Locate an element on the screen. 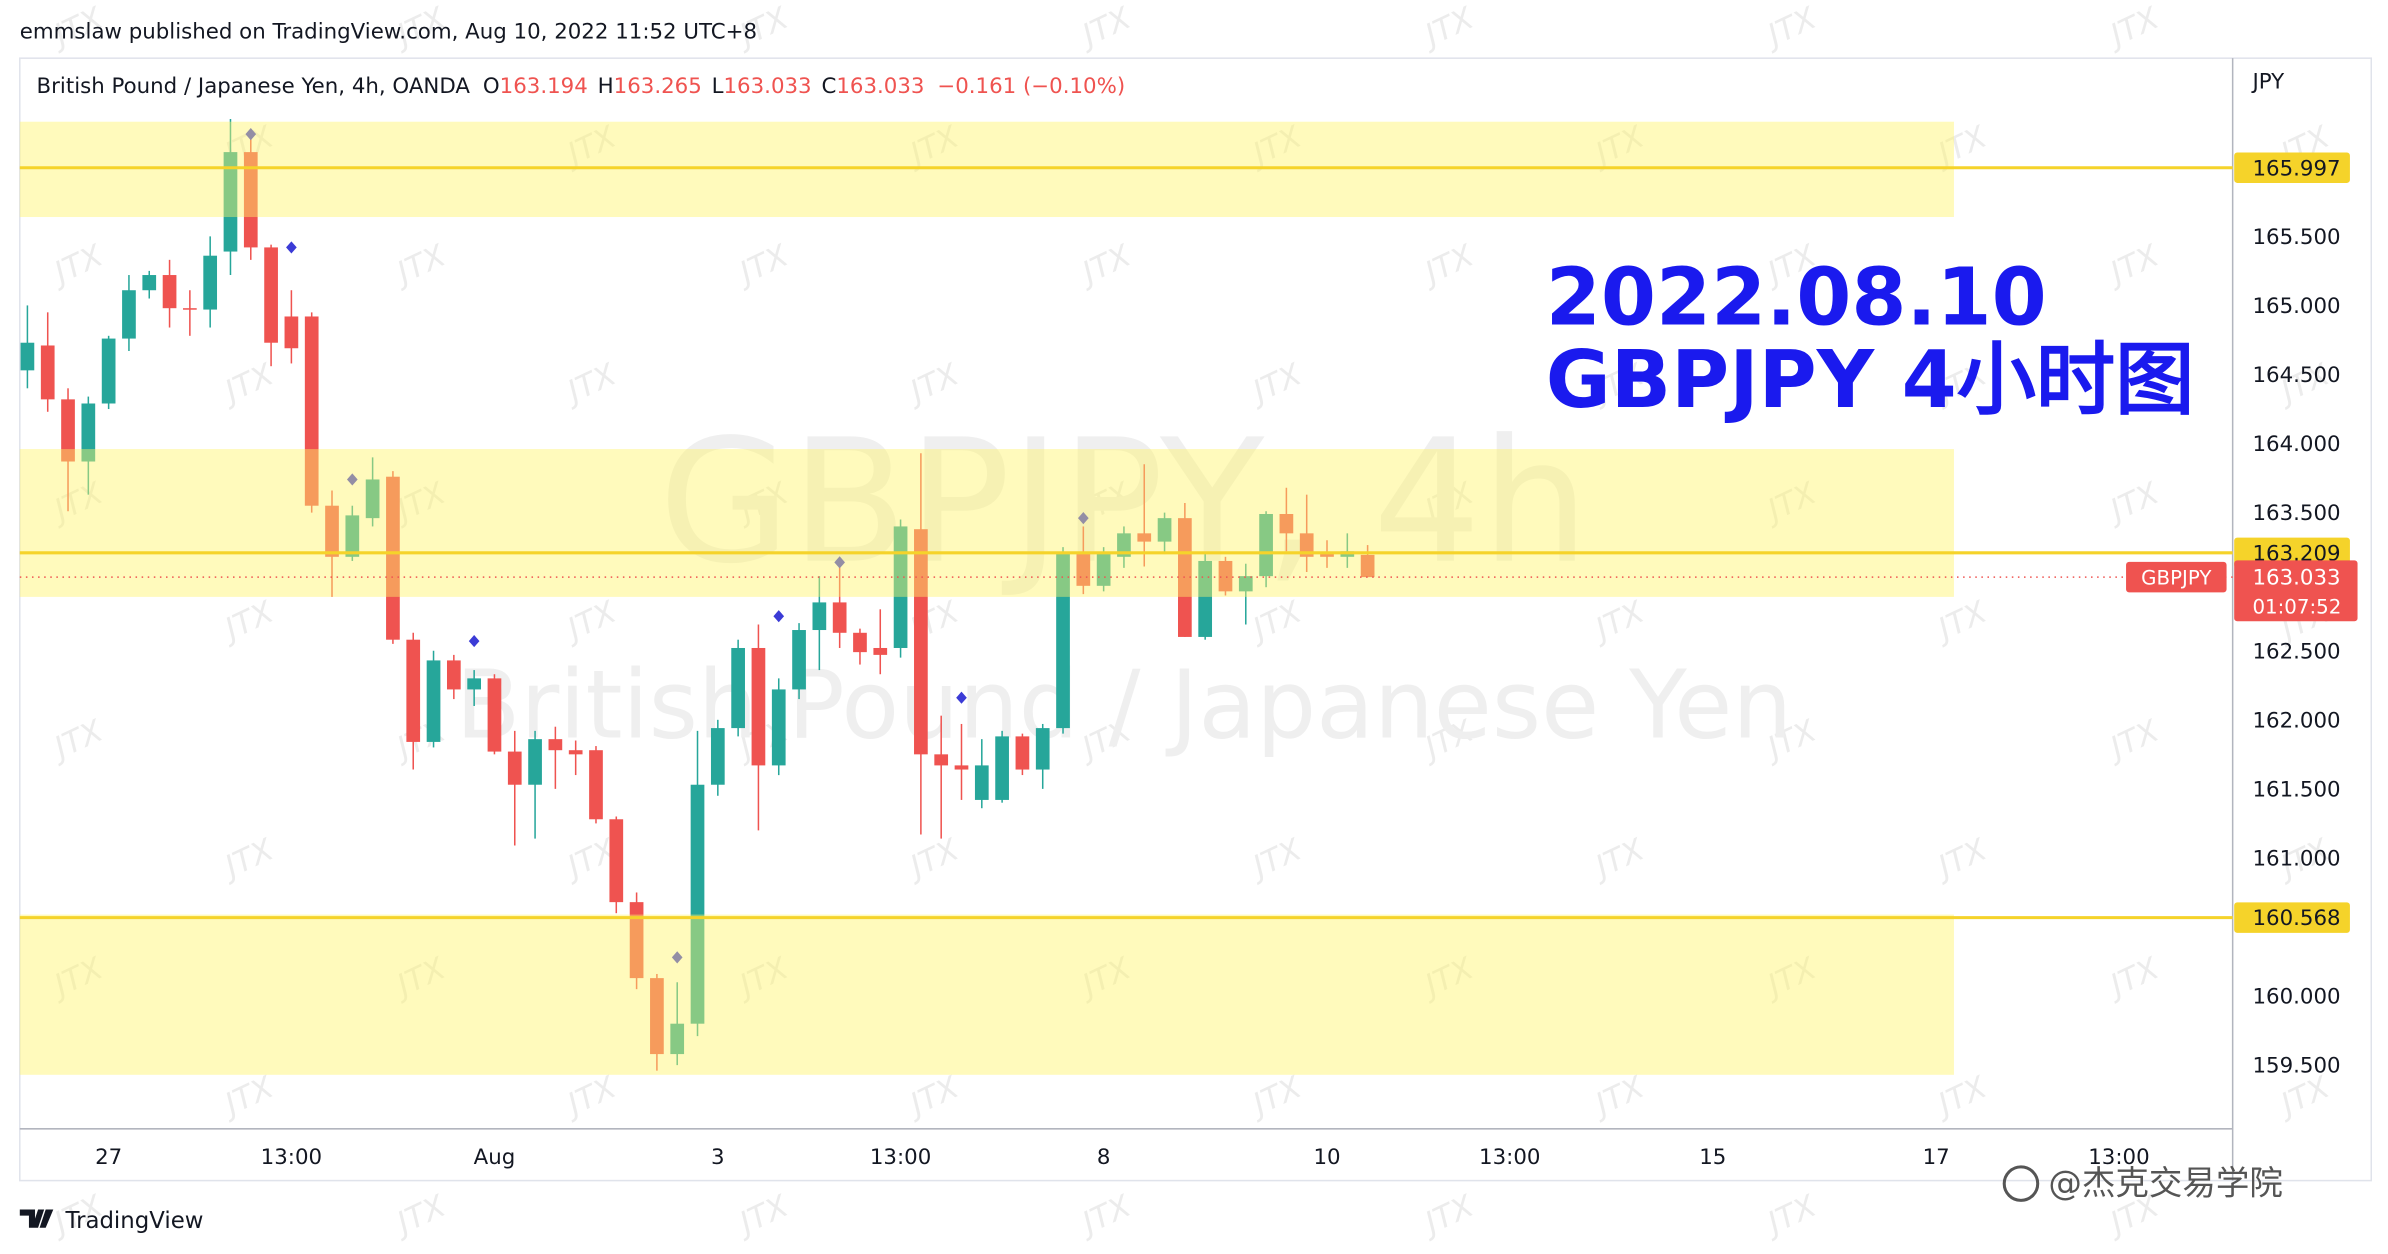 The height and width of the screenshot is (1254, 2388). legend-close-label: C is located at coordinates (828, 86).